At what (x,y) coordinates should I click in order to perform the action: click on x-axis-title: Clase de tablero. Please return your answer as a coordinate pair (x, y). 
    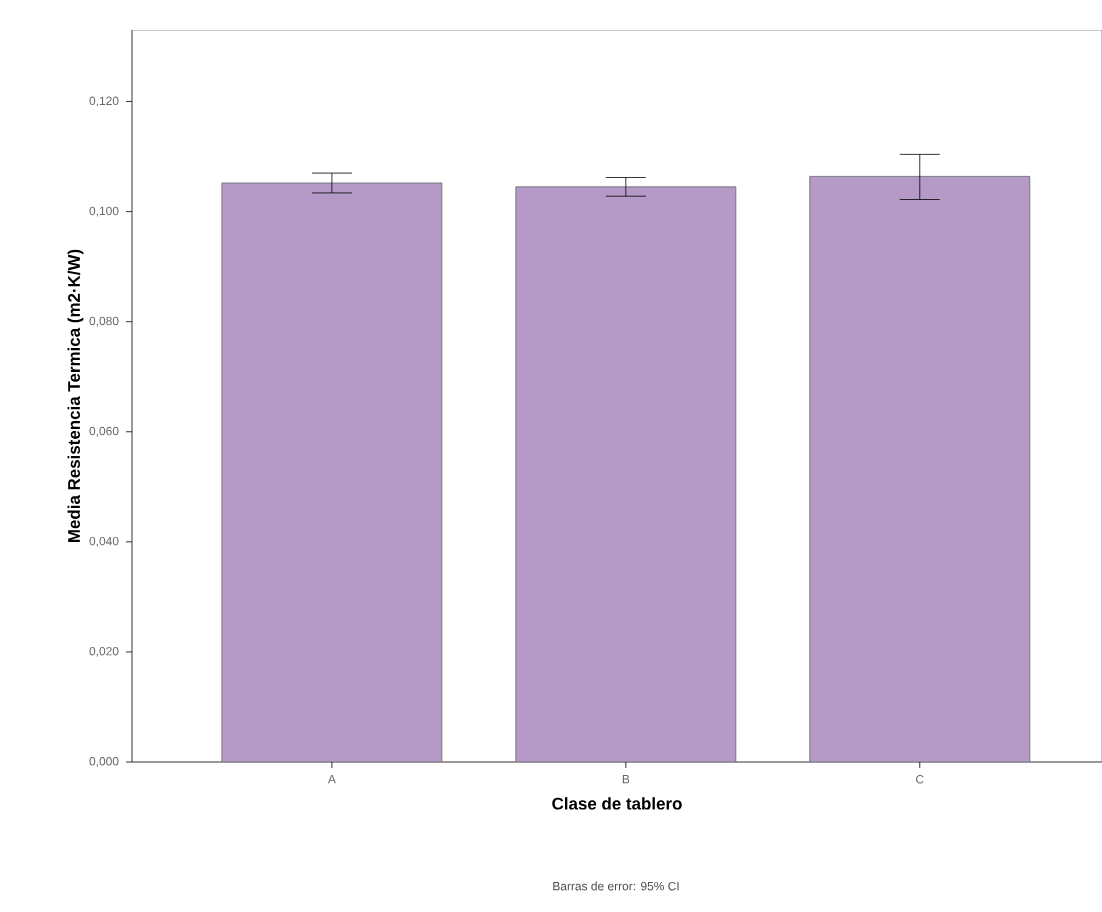
    Looking at the image, I should click on (617, 803).